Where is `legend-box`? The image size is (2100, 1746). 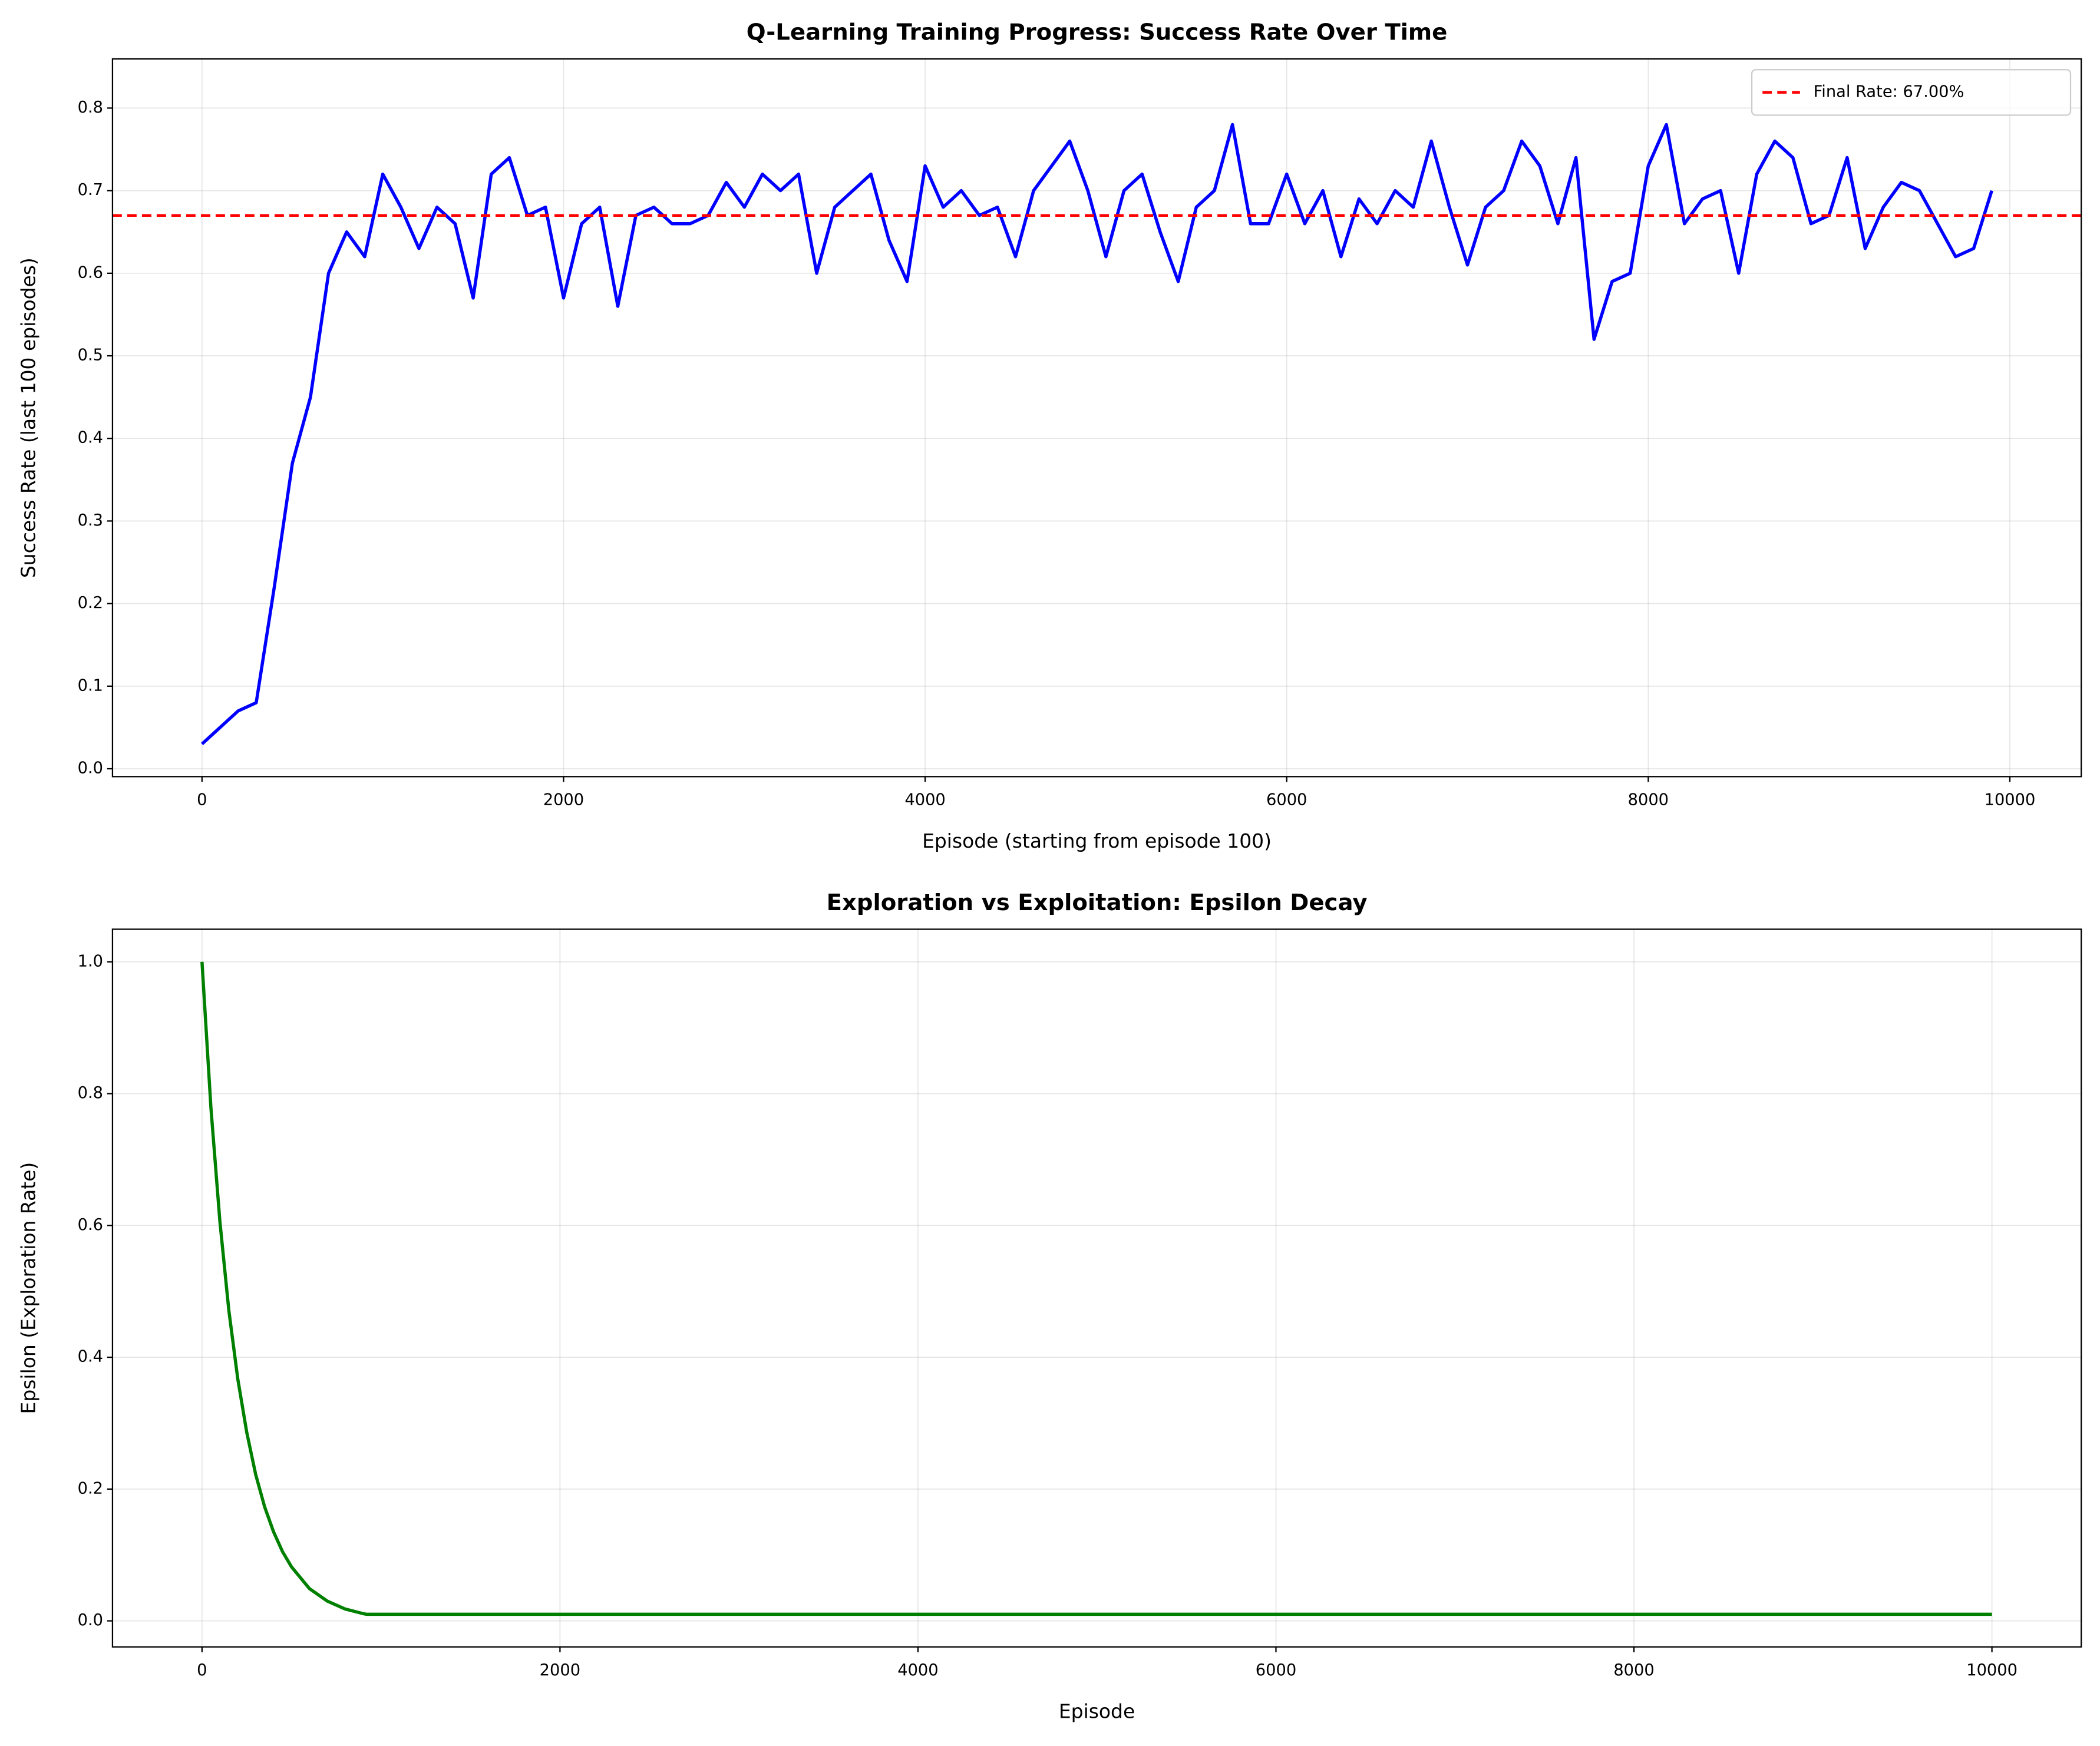
legend-box is located at coordinates (1911, 92).